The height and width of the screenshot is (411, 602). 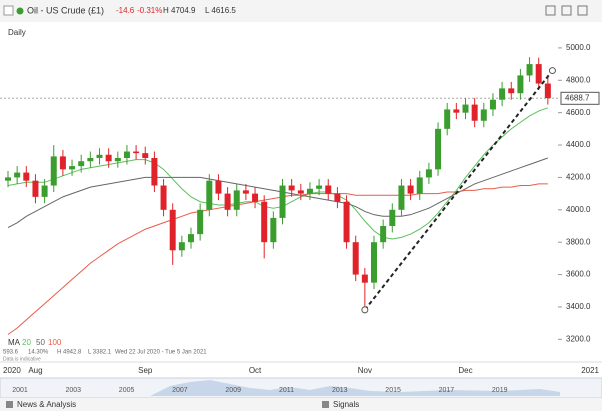 I want to click on trendline-handle, so click(x=552, y=71).